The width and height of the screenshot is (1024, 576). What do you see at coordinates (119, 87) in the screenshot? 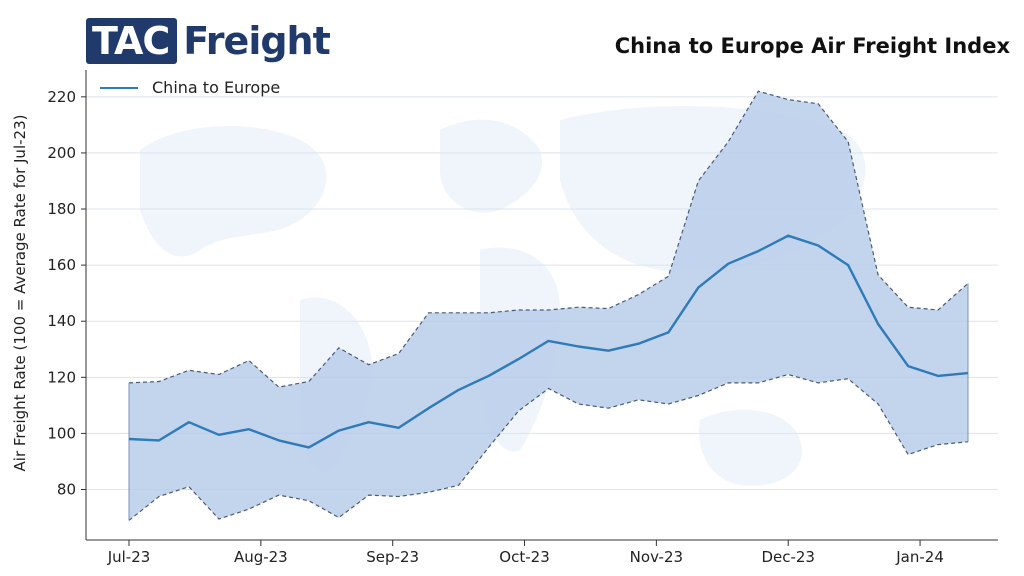
I see `legend-swatch` at bounding box center [119, 87].